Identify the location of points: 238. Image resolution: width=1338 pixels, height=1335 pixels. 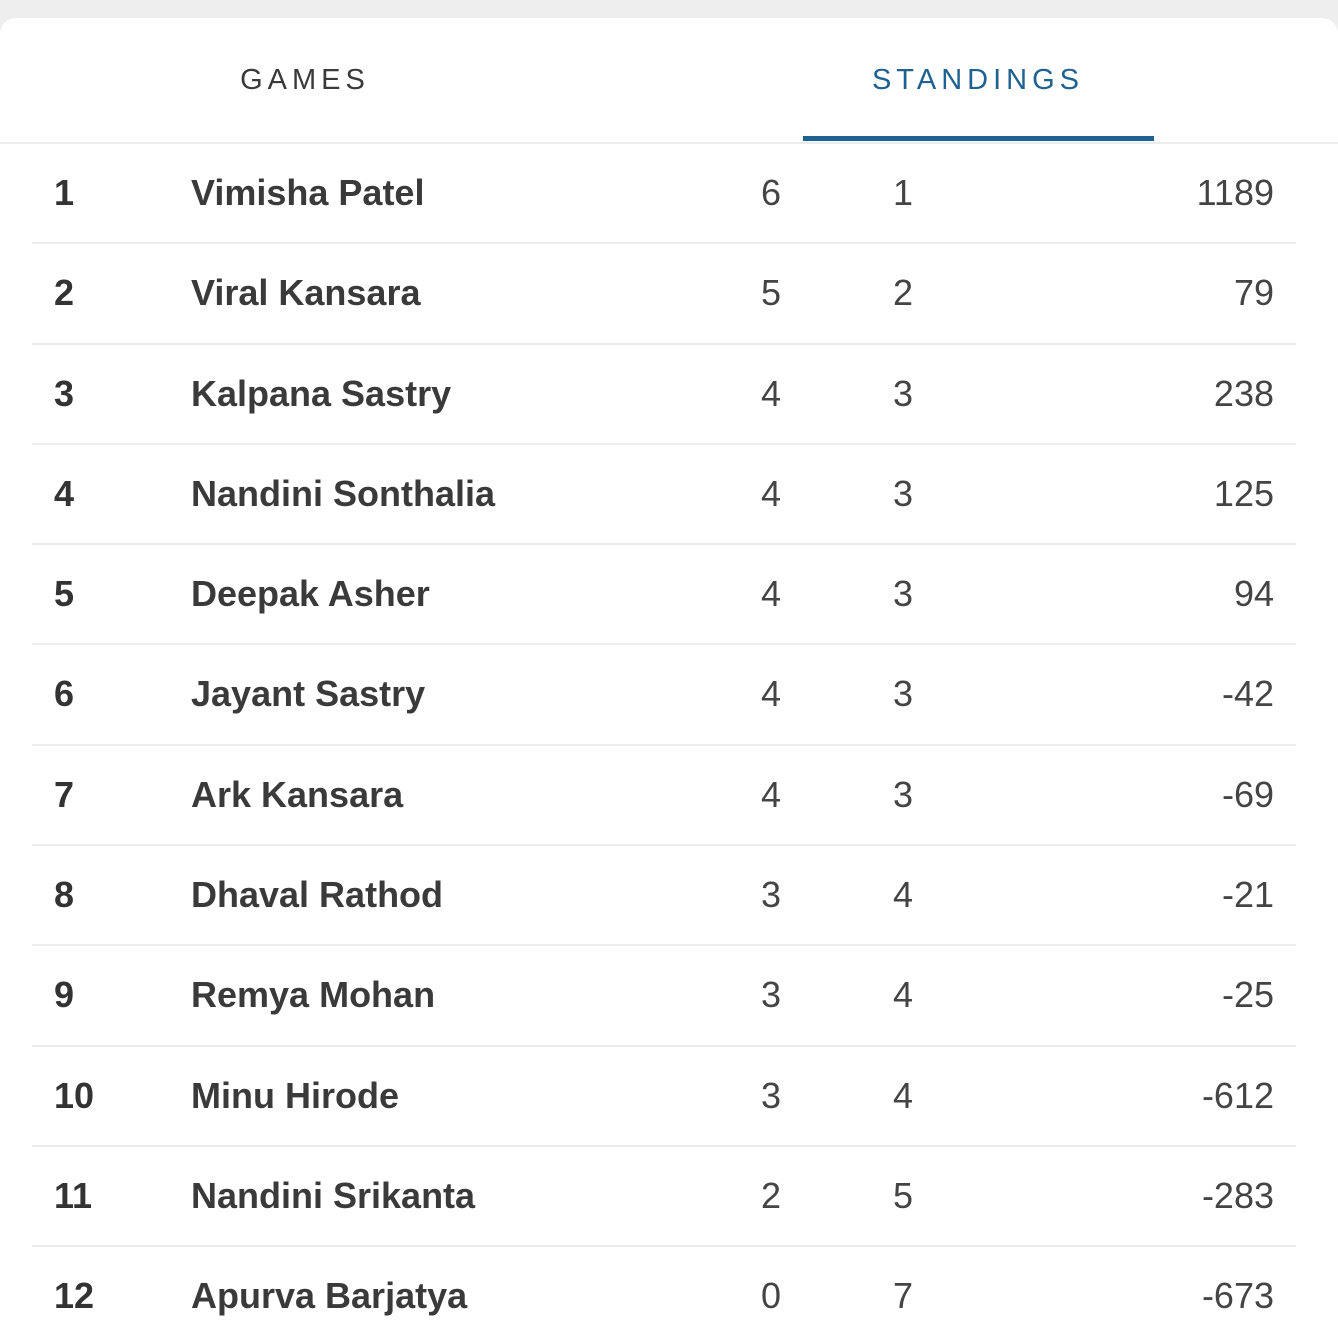
(1243, 393).